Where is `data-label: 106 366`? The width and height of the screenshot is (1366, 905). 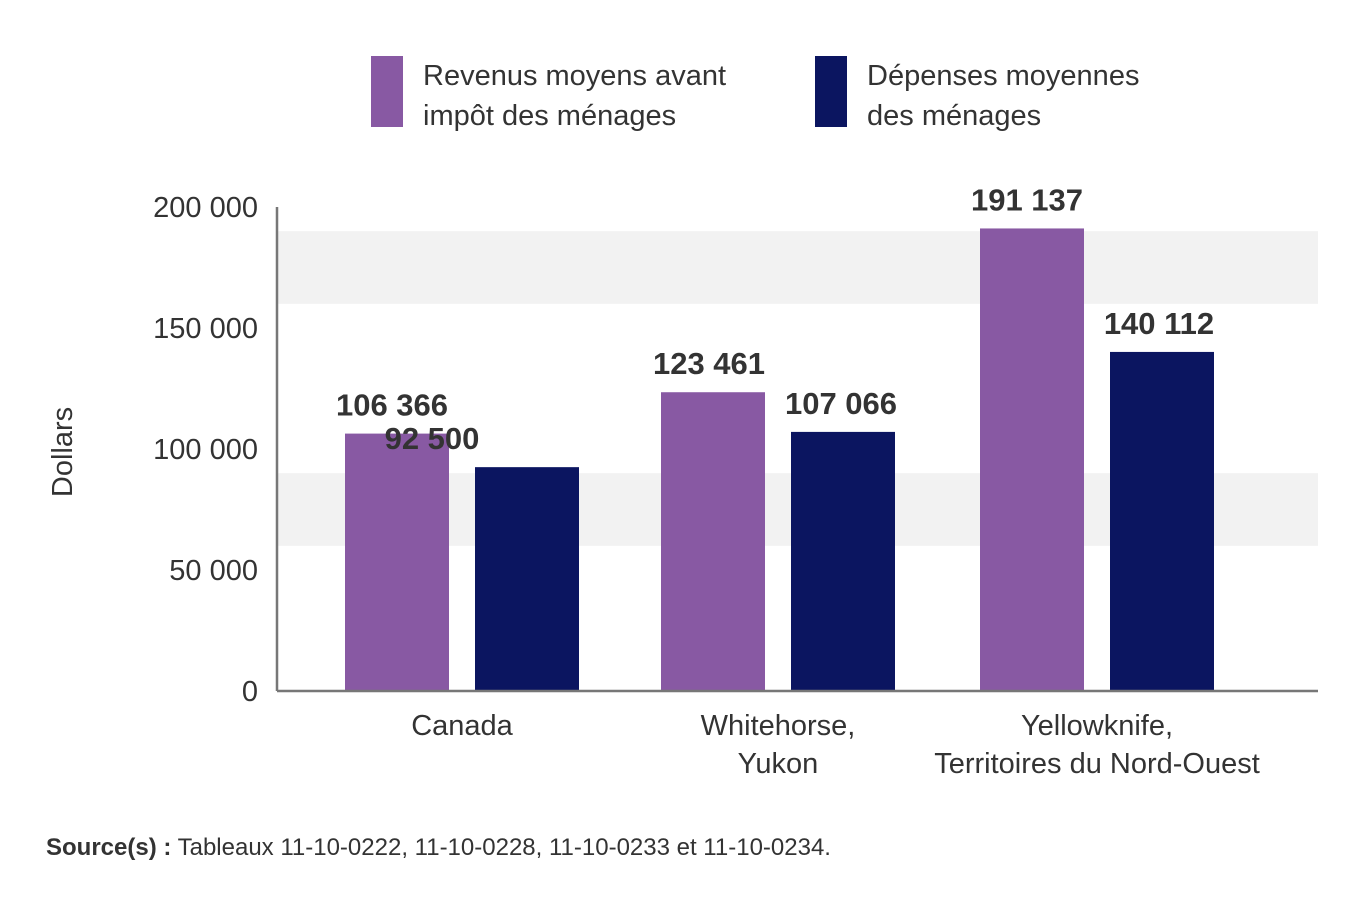 data-label: 106 366 is located at coordinates (392, 405).